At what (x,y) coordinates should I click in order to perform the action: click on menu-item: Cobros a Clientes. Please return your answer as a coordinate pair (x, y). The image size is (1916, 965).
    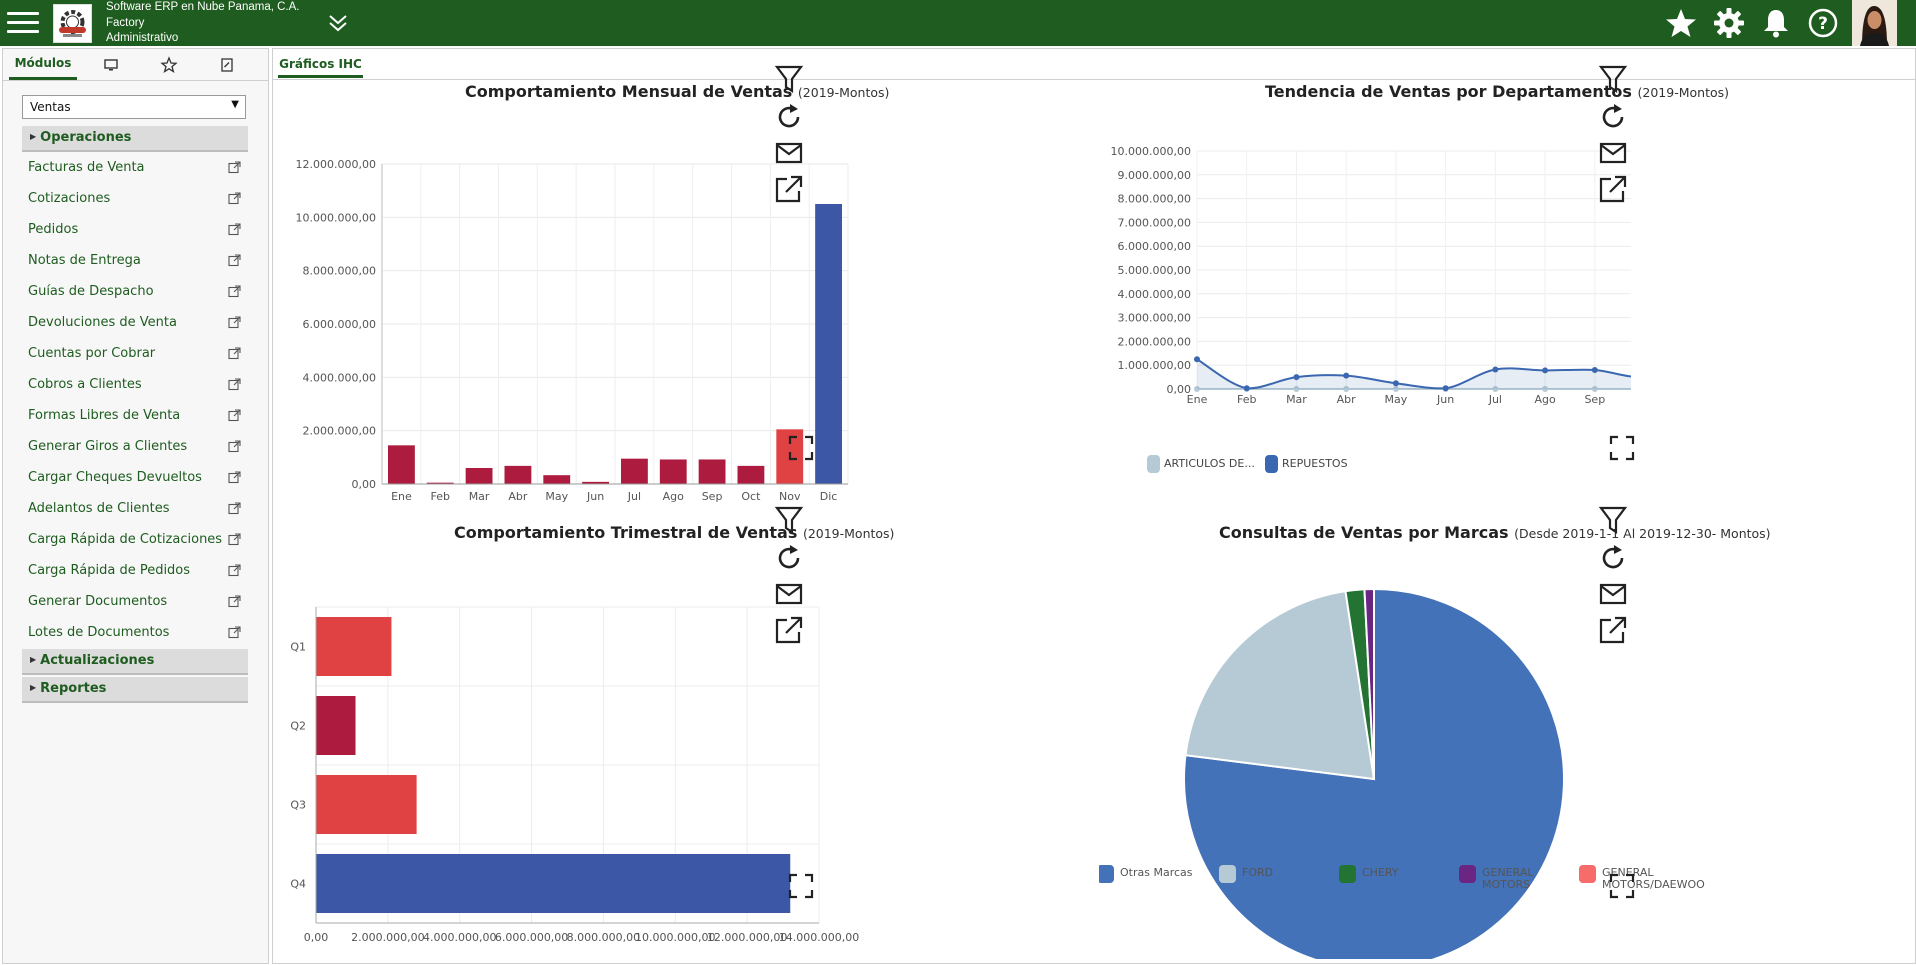
    Looking at the image, I should click on (135, 388).